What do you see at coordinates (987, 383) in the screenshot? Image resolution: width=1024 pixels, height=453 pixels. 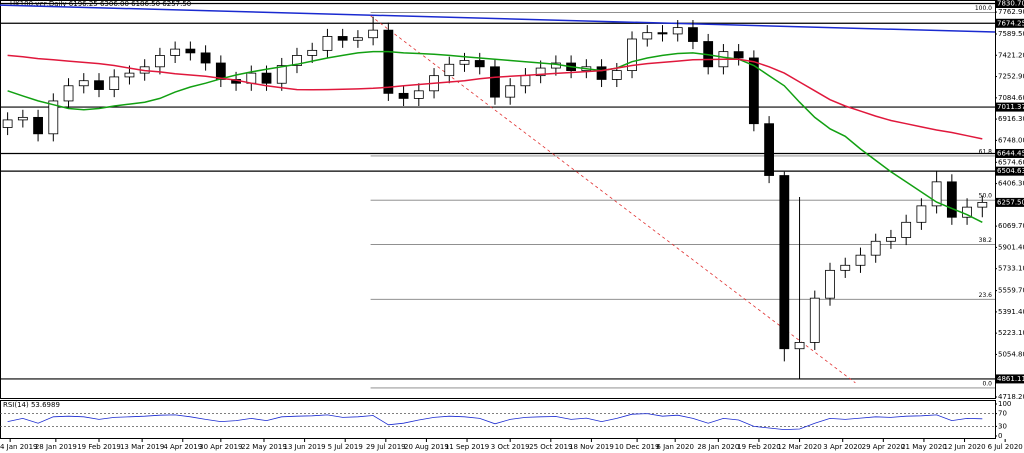 I see `fib-label: 0.0` at bounding box center [987, 383].